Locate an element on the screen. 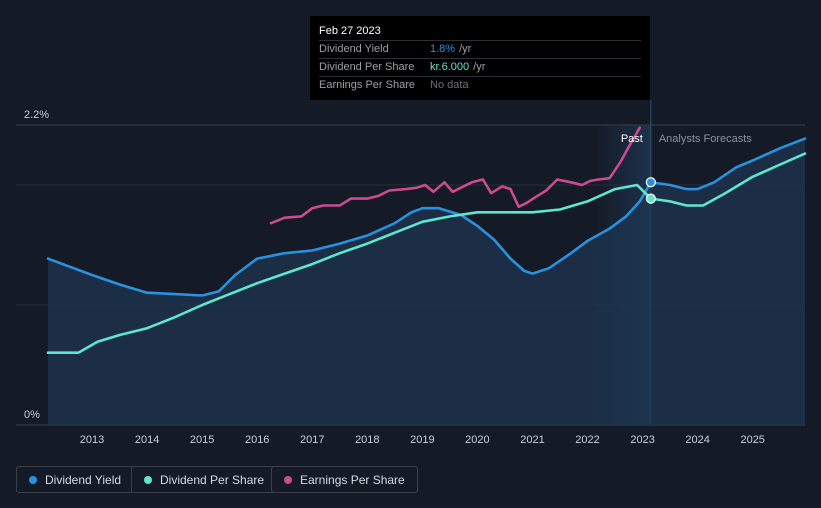 The width and height of the screenshot is (821, 508). x-tick-label: 2018 is located at coordinates (367, 440).